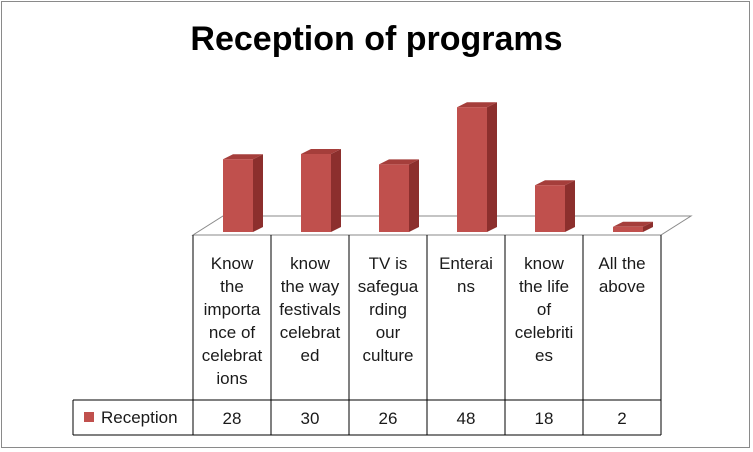  What do you see at coordinates (231, 378) in the screenshot?
I see `category-label: ions` at bounding box center [231, 378].